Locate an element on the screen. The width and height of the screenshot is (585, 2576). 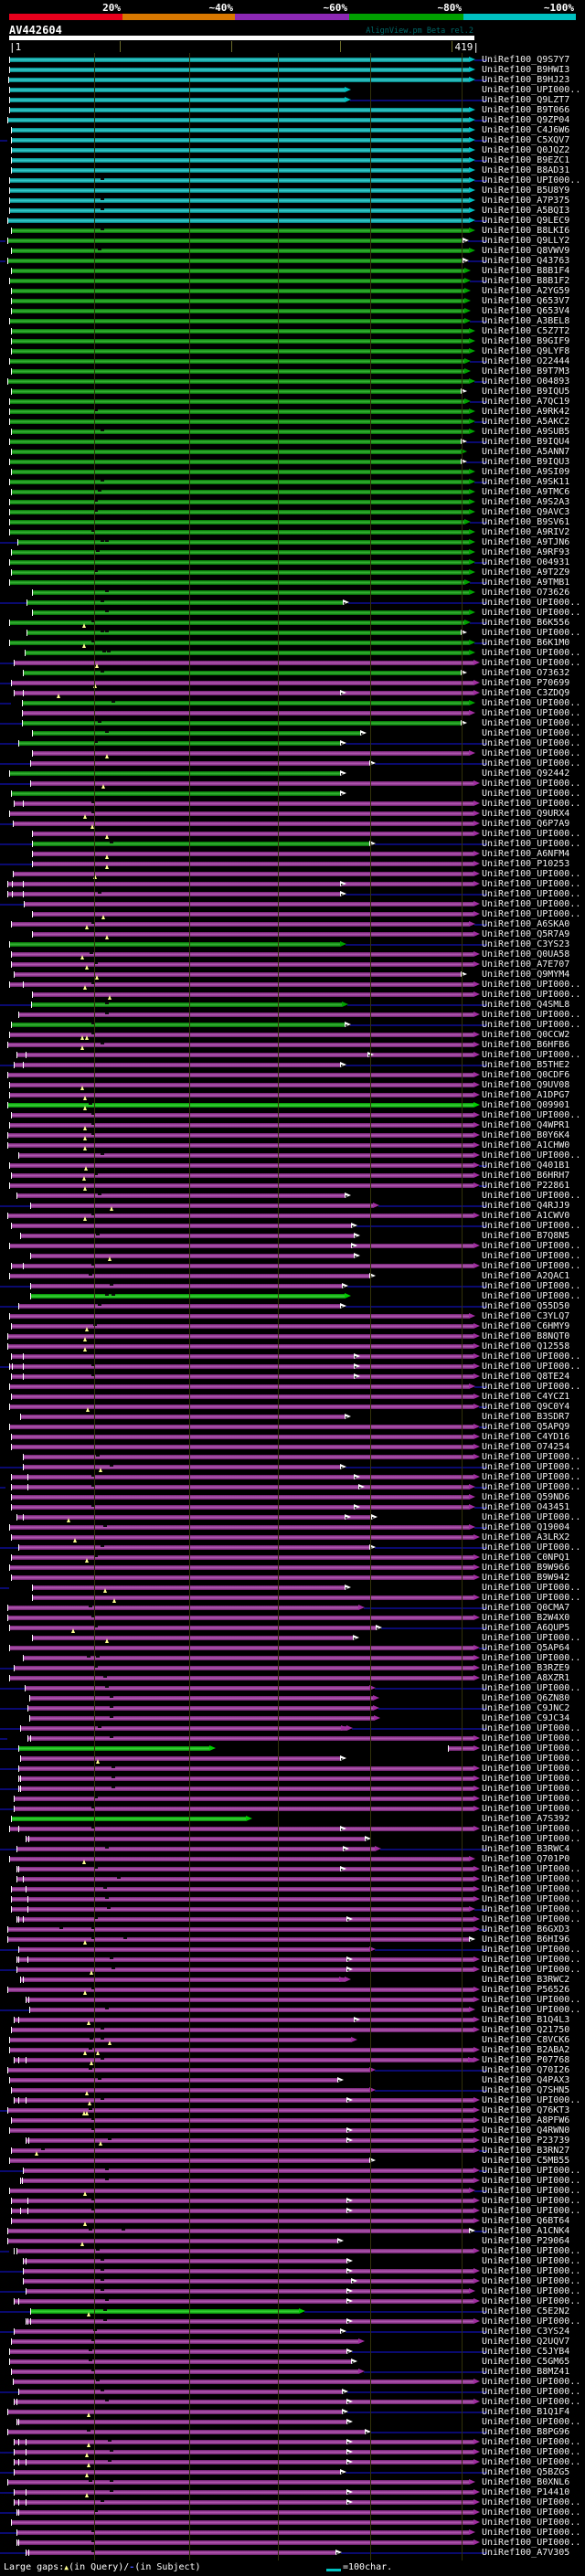
hit-label: UniRef100_O04931 is located at coordinates (526, 562).